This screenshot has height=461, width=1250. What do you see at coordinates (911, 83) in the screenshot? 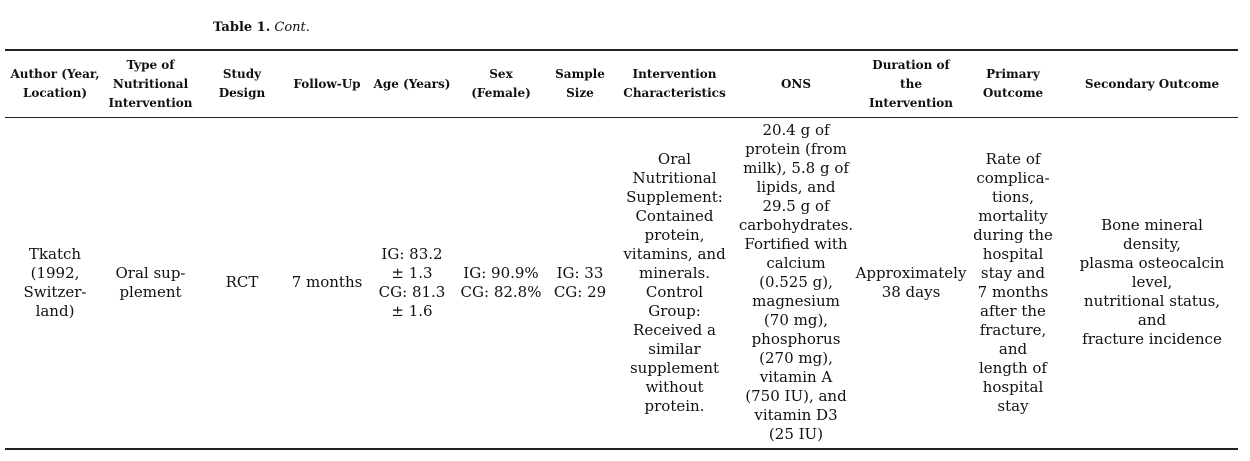
I see `header-duration: Duration of the Intervention` at bounding box center [911, 83].